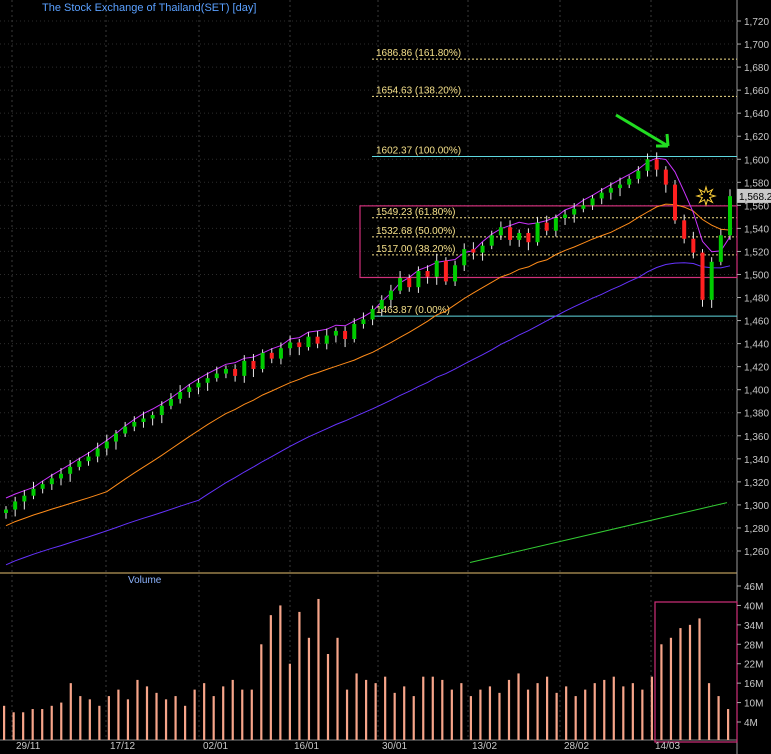 The height and width of the screenshot is (754, 771). What do you see at coordinates (576, 746) in the screenshot?
I see `x-tick-label: 28/02` at bounding box center [576, 746].